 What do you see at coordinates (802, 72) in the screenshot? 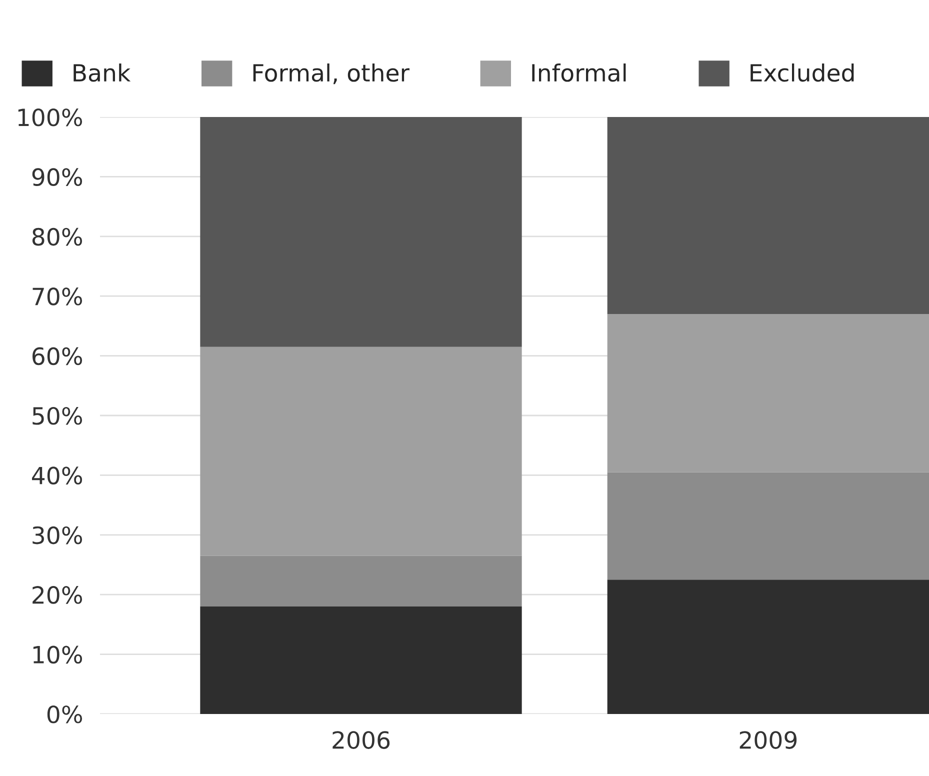
I see `legend-label: Excluded` at bounding box center [802, 72].